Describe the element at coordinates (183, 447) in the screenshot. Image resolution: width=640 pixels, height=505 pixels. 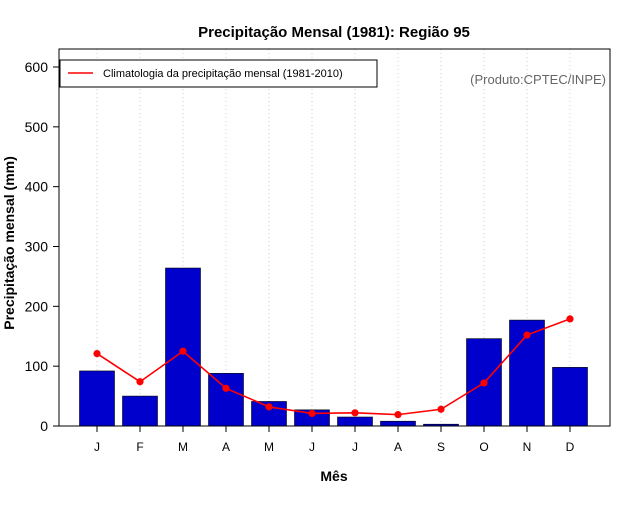
I see `x-tick-label-2: M` at that location.